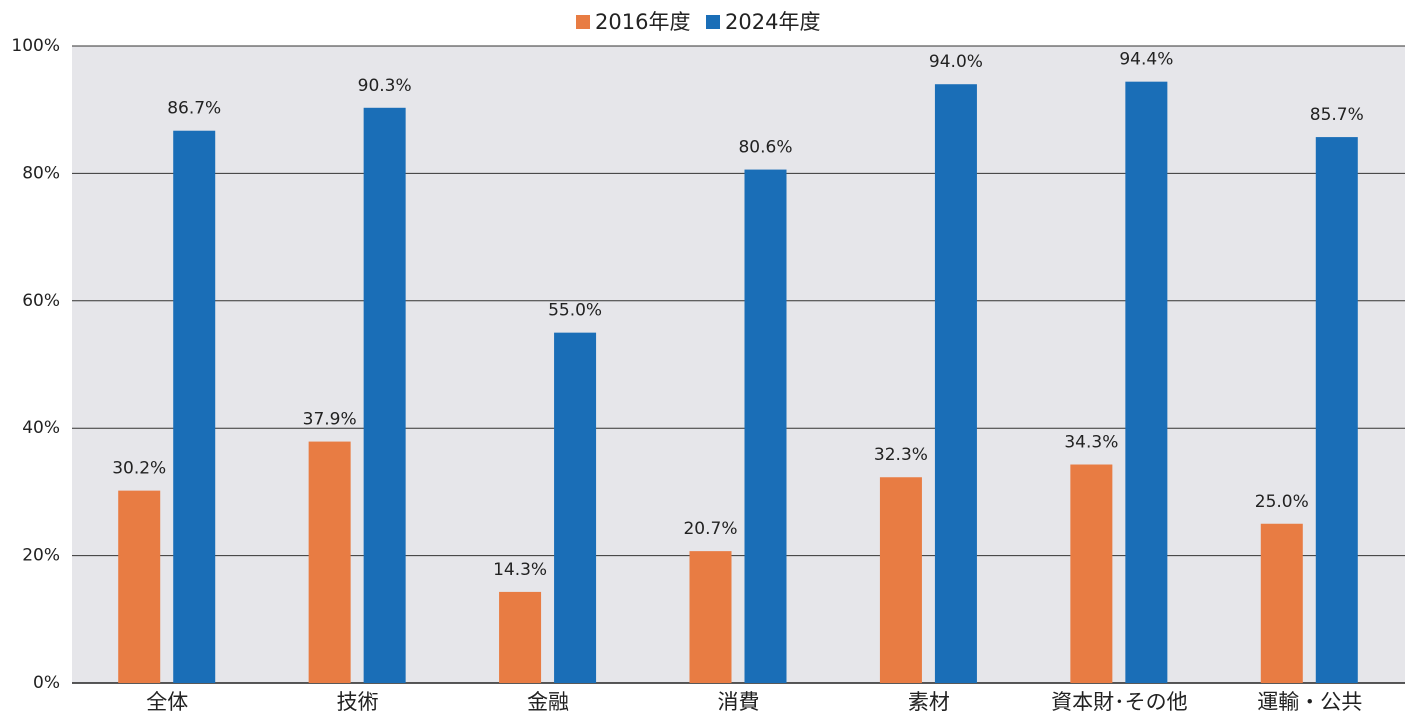 The image size is (1413, 724). Describe the element at coordinates (41, 556) in the screenshot. I see `y-tick-label: 20%` at that location.